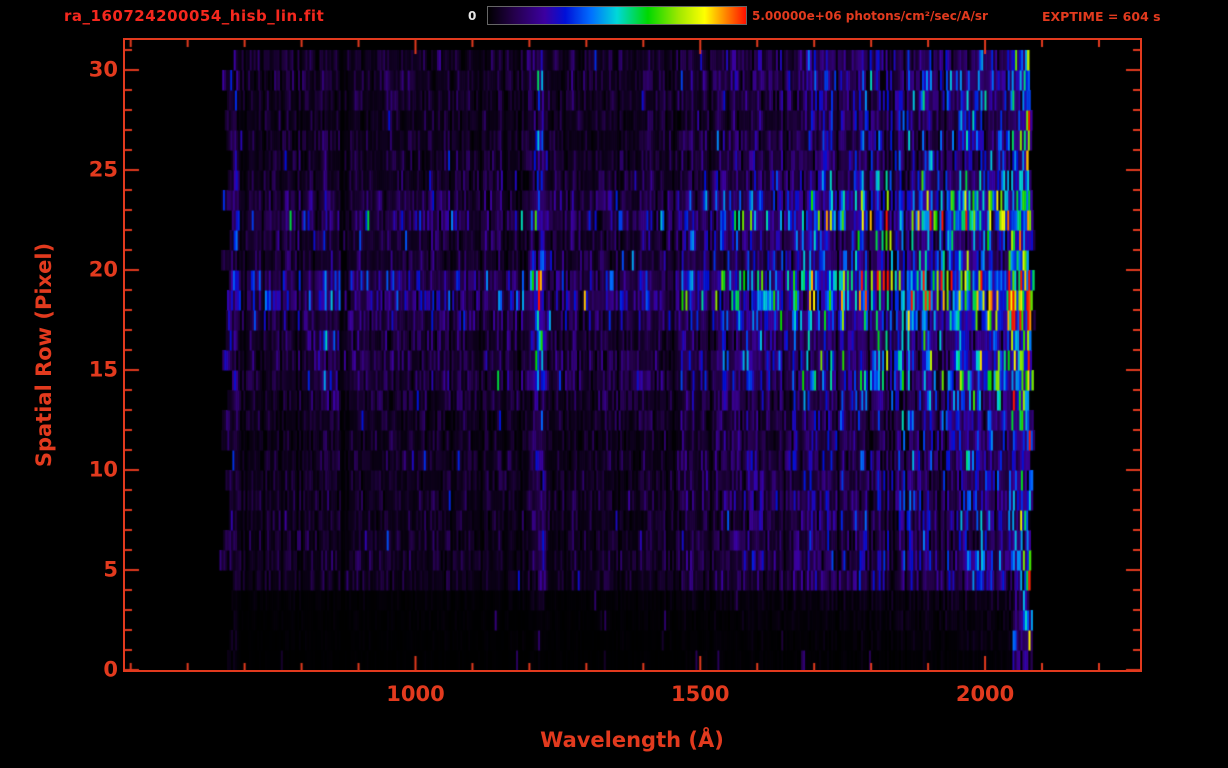  I want to click on exptime-label: EXPTIME = 604 s, so click(1101, 16).